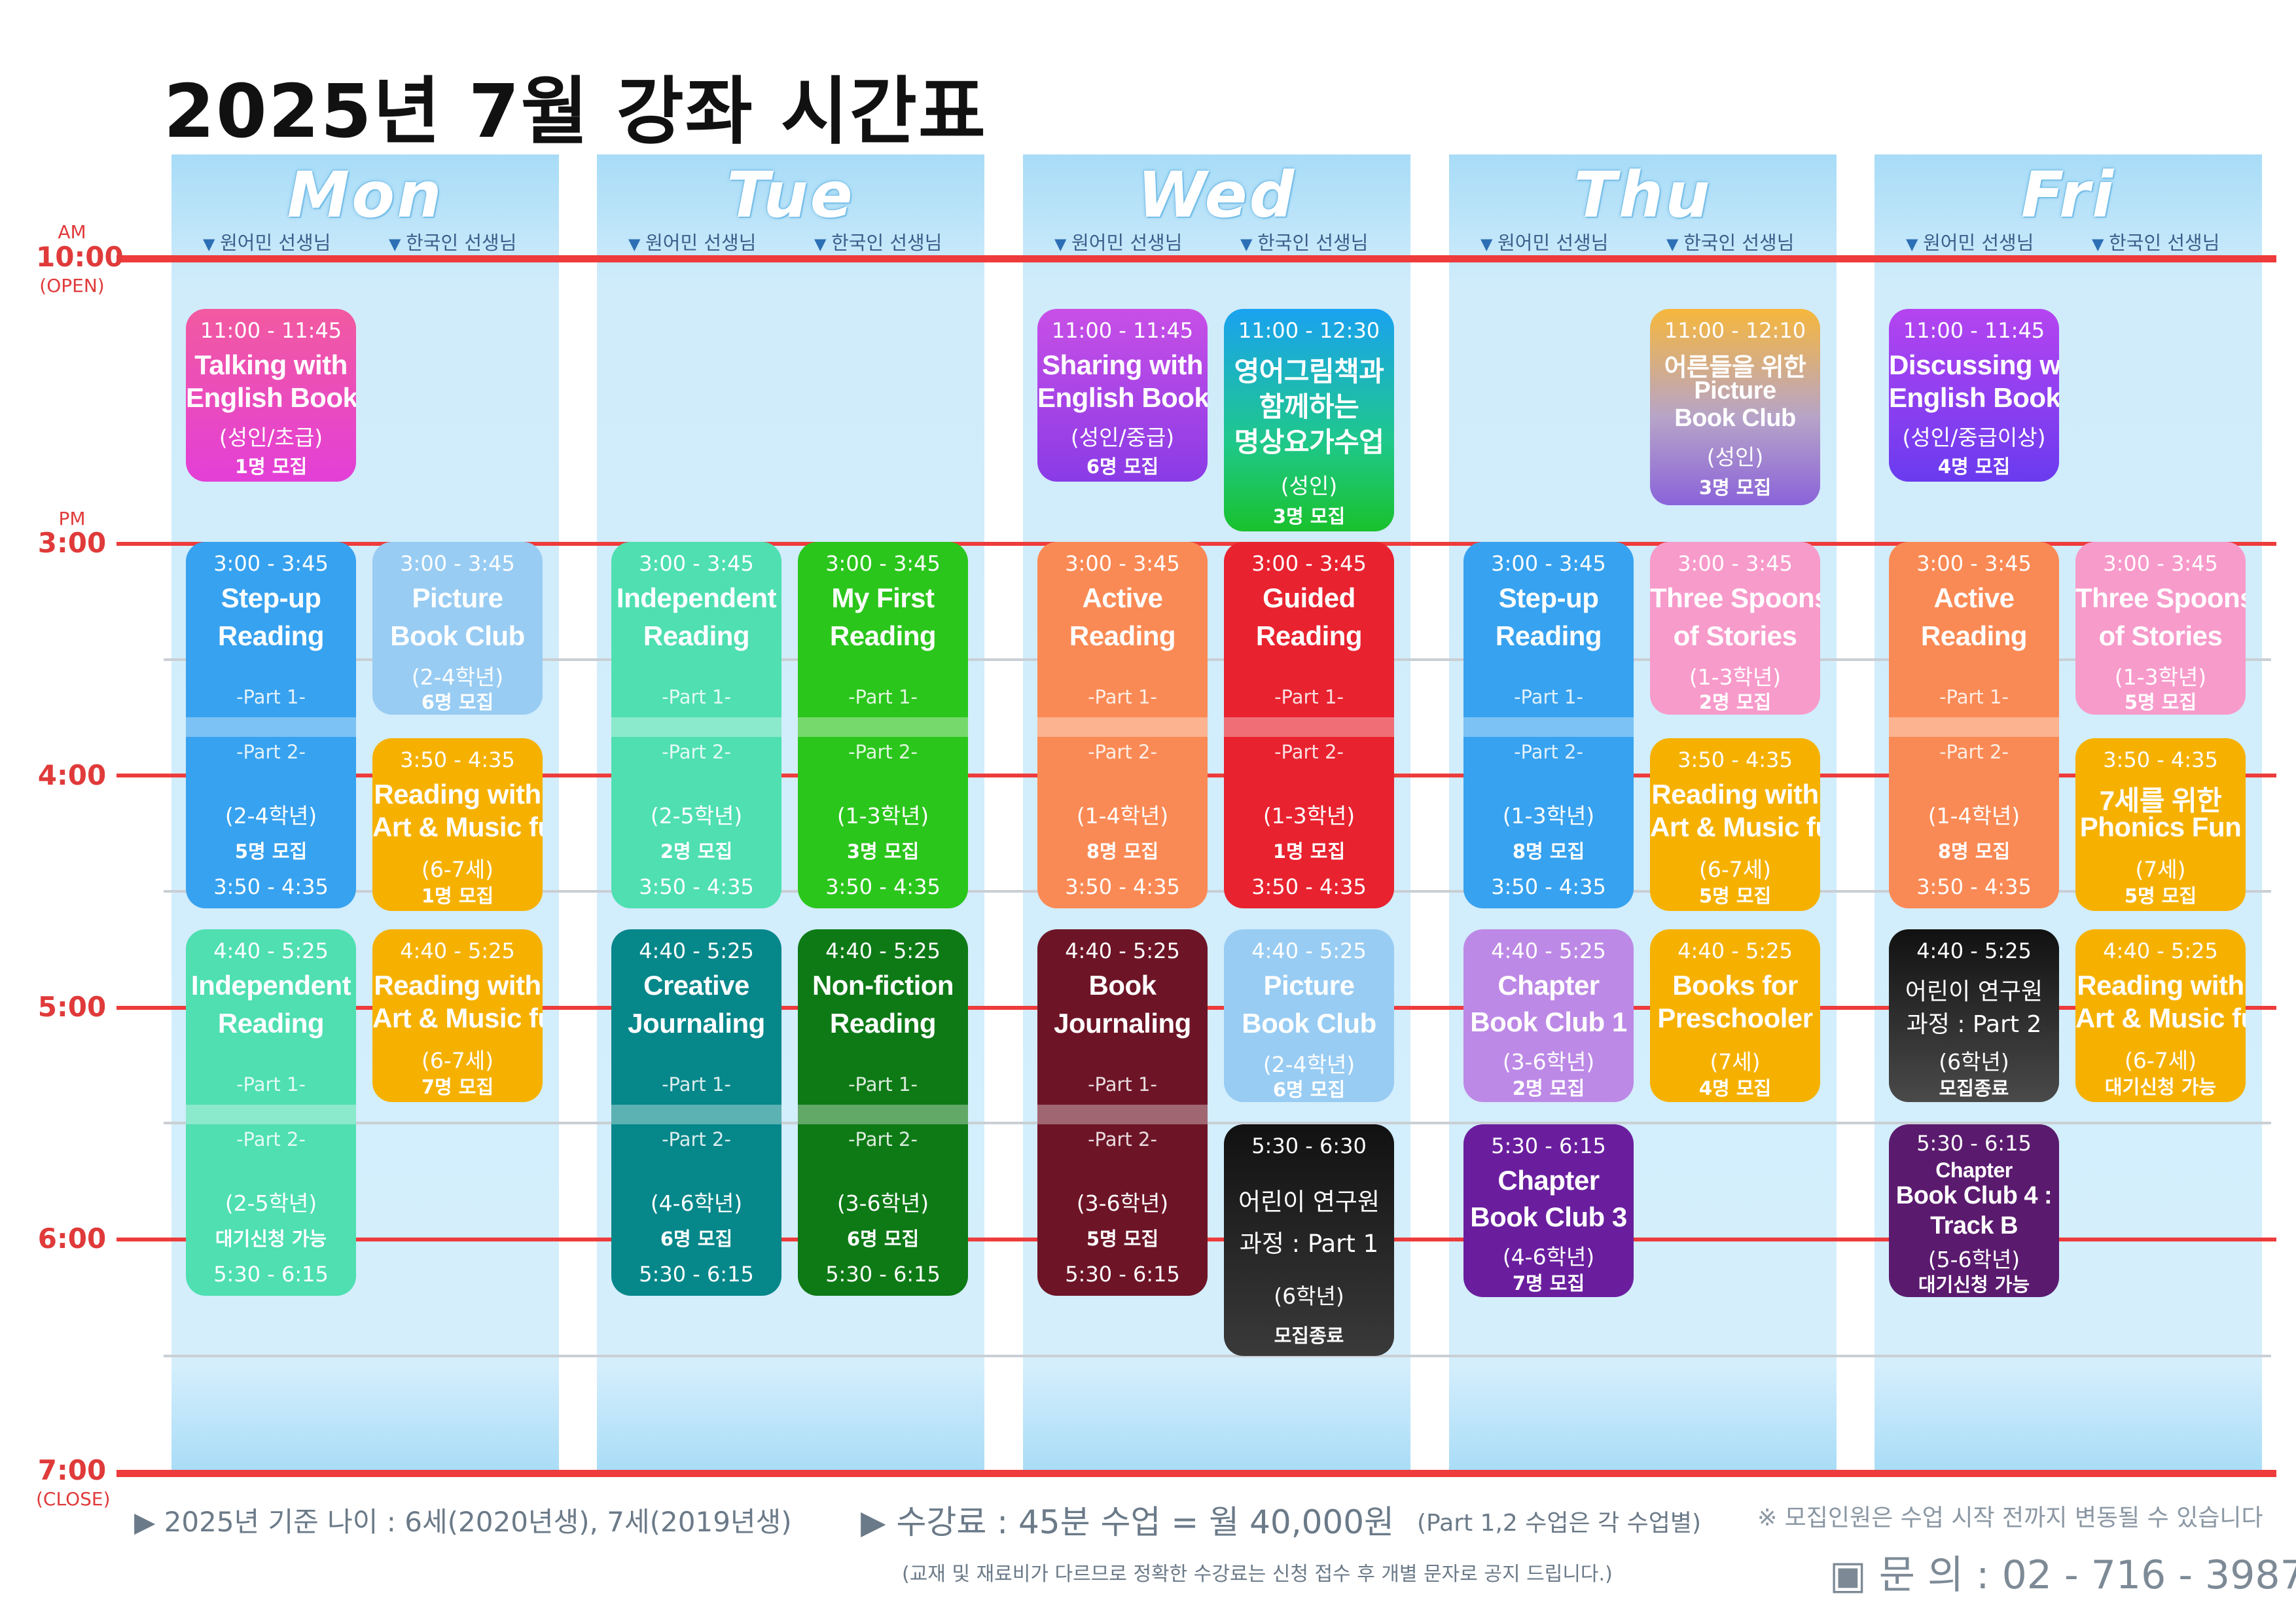  Describe the element at coordinates (271, 364) in the screenshot. I see `class-name: Talking with` at that location.